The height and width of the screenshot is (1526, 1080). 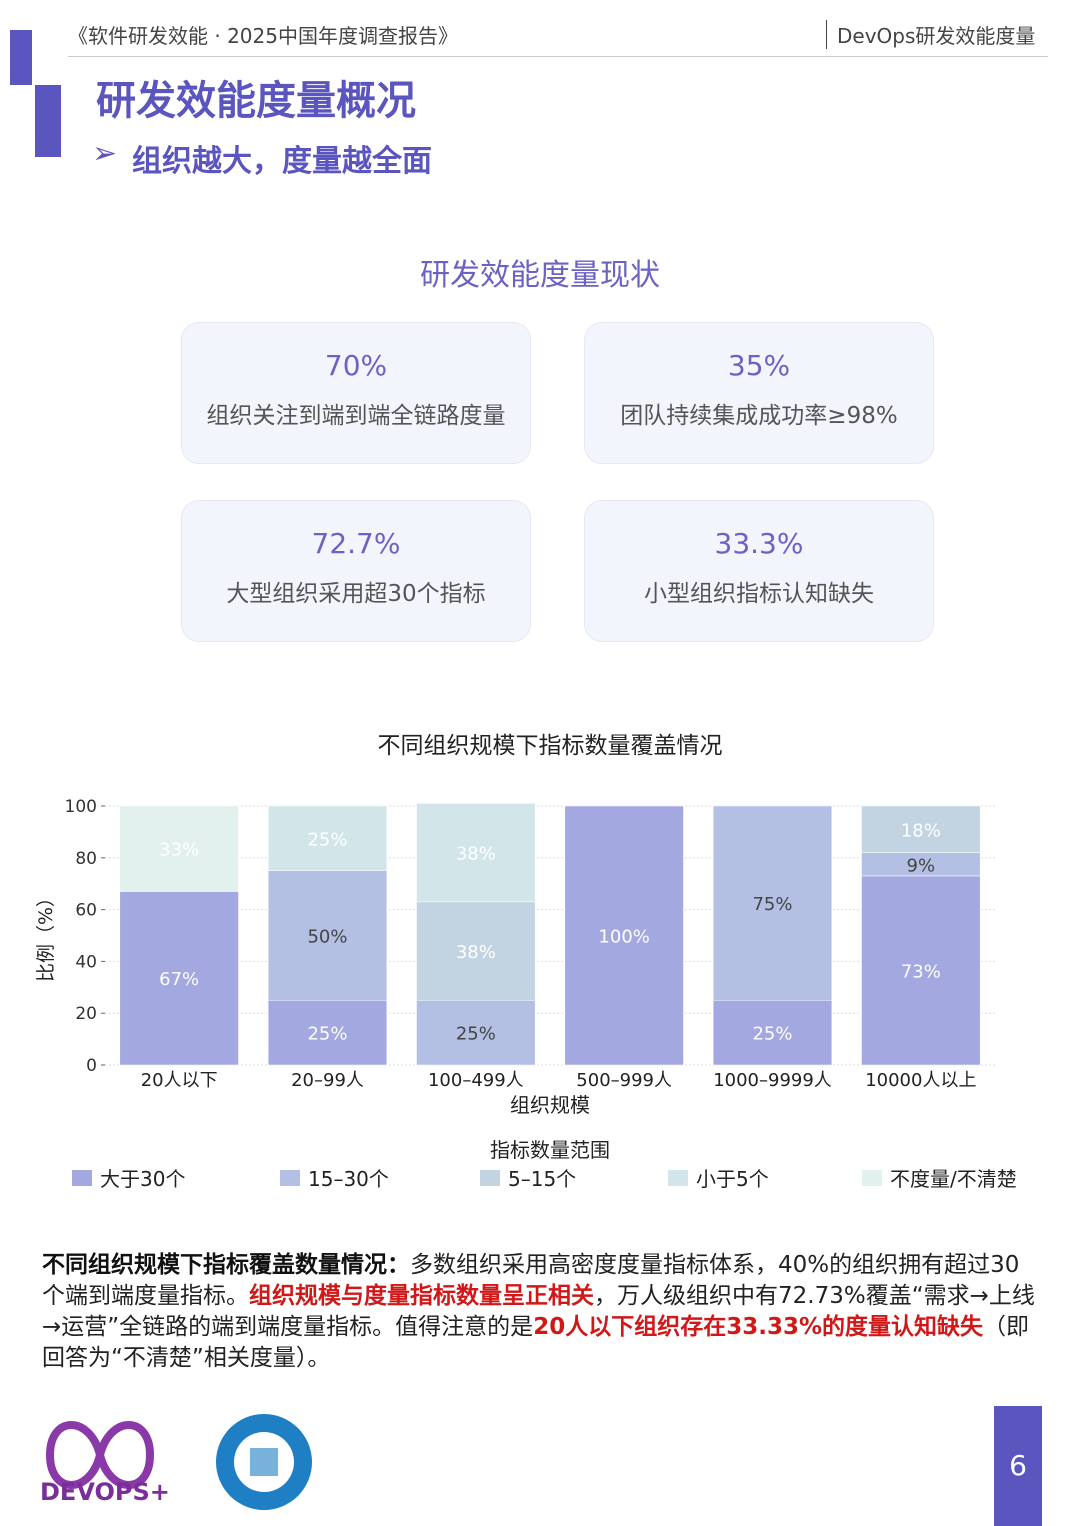 I want to click on x-tick-label: 20人以下, so click(x=179, y=1080).